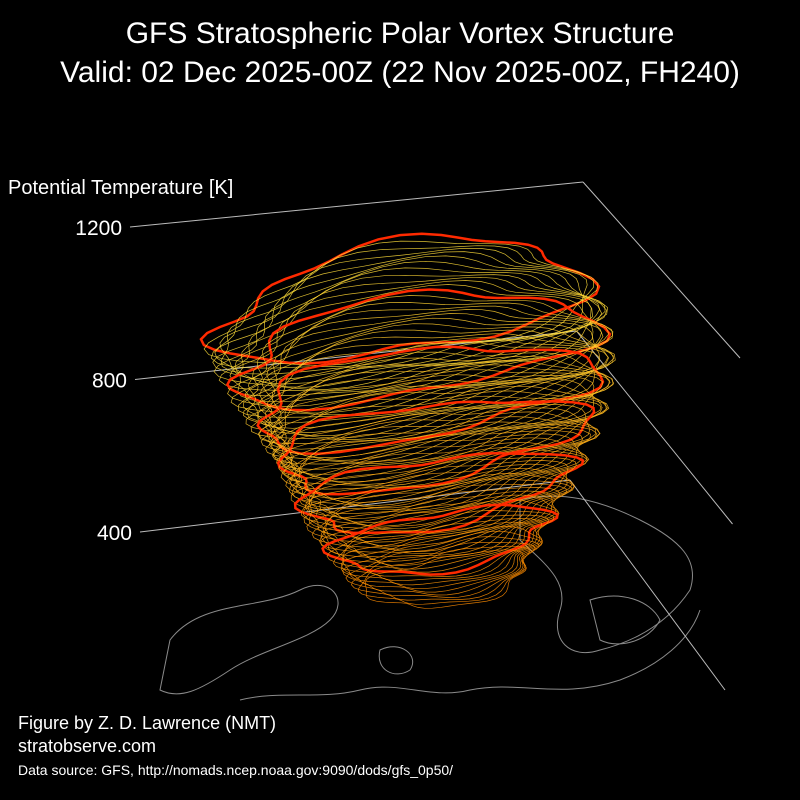  What do you see at coordinates (400, 33) in the screenshot?
I see `chart-title: GFS Stratospheric Polar Vortex Structure` at bounding box center [400, 33].